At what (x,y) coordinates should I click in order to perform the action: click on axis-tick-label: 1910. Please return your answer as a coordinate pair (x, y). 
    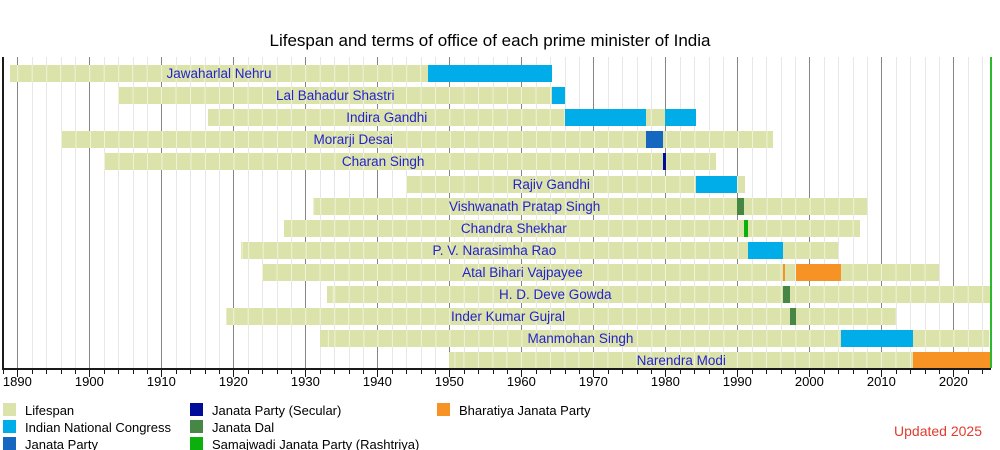
    Looking at the image, I should click on (161, 381).